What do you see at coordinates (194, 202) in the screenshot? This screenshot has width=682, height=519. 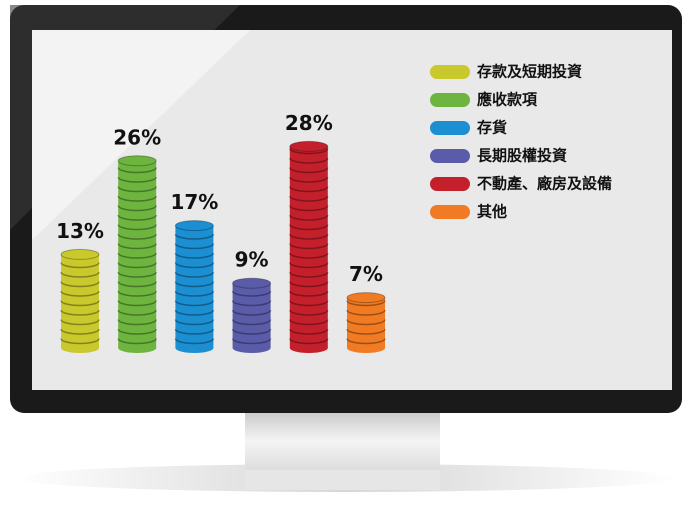 I see `value-label: 17%` at bounding box center [194, 202].